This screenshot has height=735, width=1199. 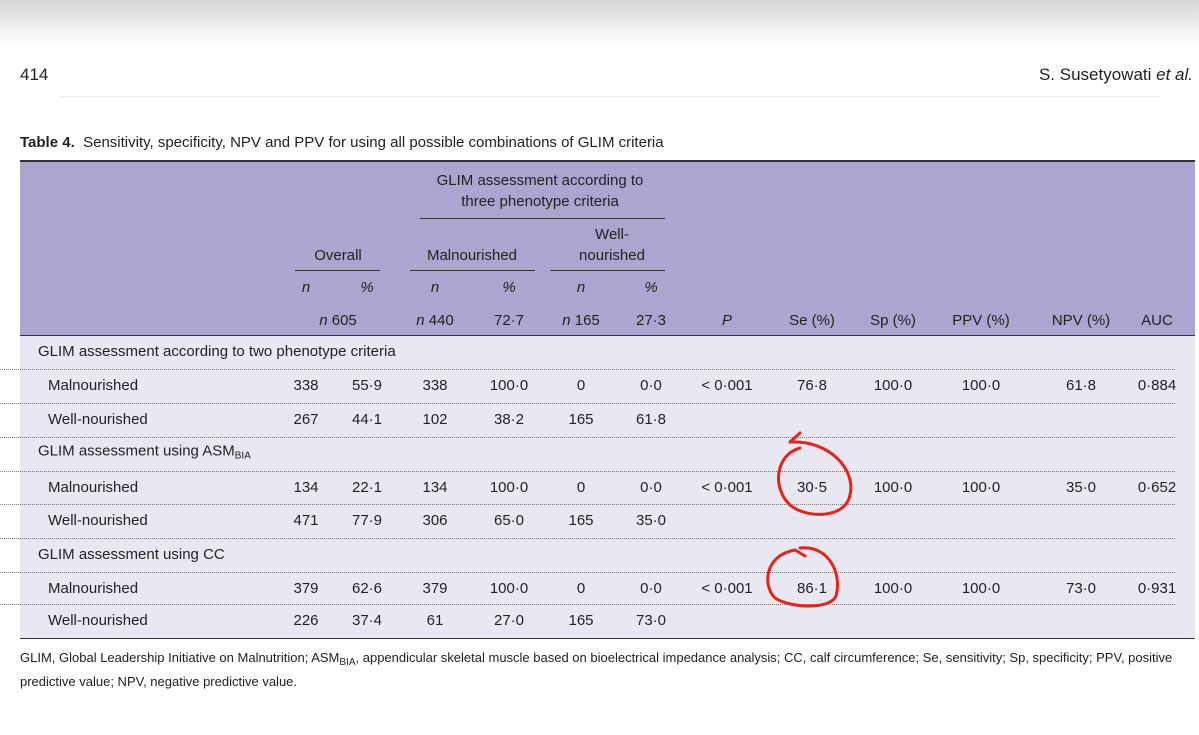 What do you see at coordinates (306, 419) in the screenshot?
I see `cell: 267` at bounding box center [306, 419].